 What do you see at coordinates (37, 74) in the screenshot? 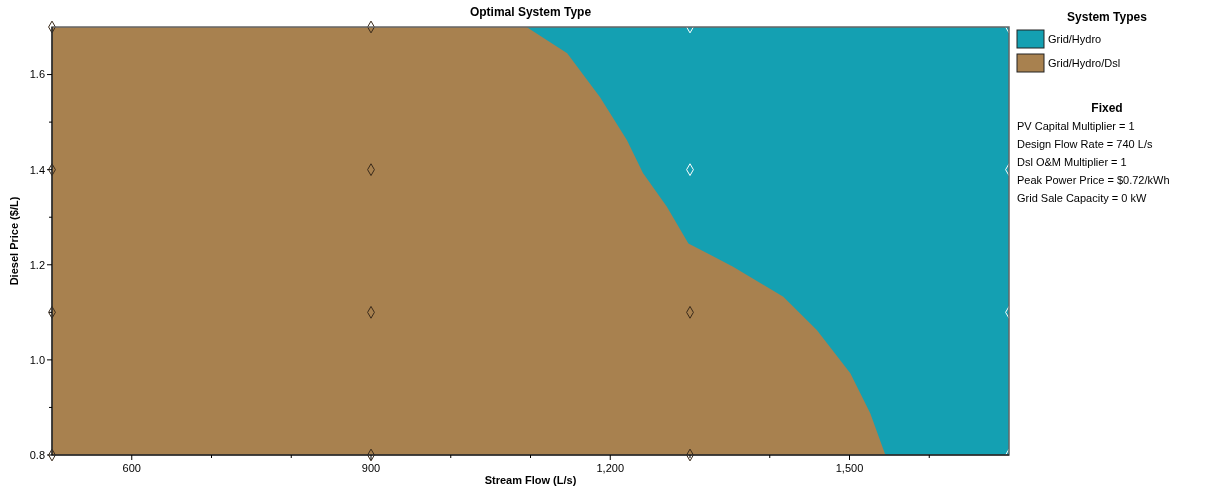
I see `y-tick-label: 1.6` at bounding box center [37, 74].